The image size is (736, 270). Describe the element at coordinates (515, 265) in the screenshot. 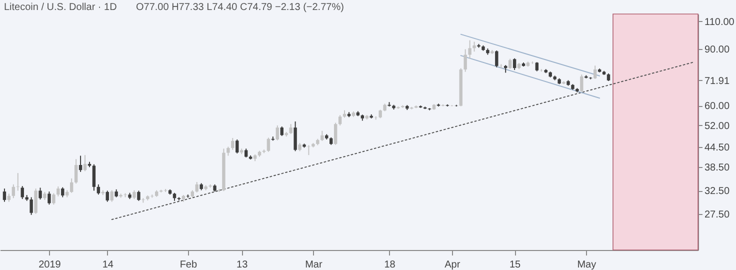

I see `x-tick-label: 15` at that location.